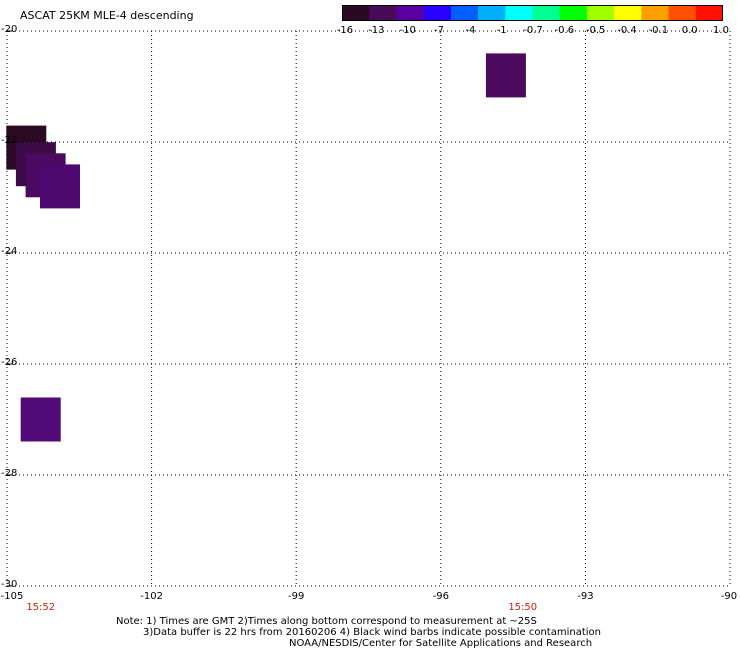 Image resolution: width=740 pixels, height=650 pixels. Describe the element at coordinates (564, 30) in the screenshot. I see `colorbar-tick-label: -0.6` at that location.